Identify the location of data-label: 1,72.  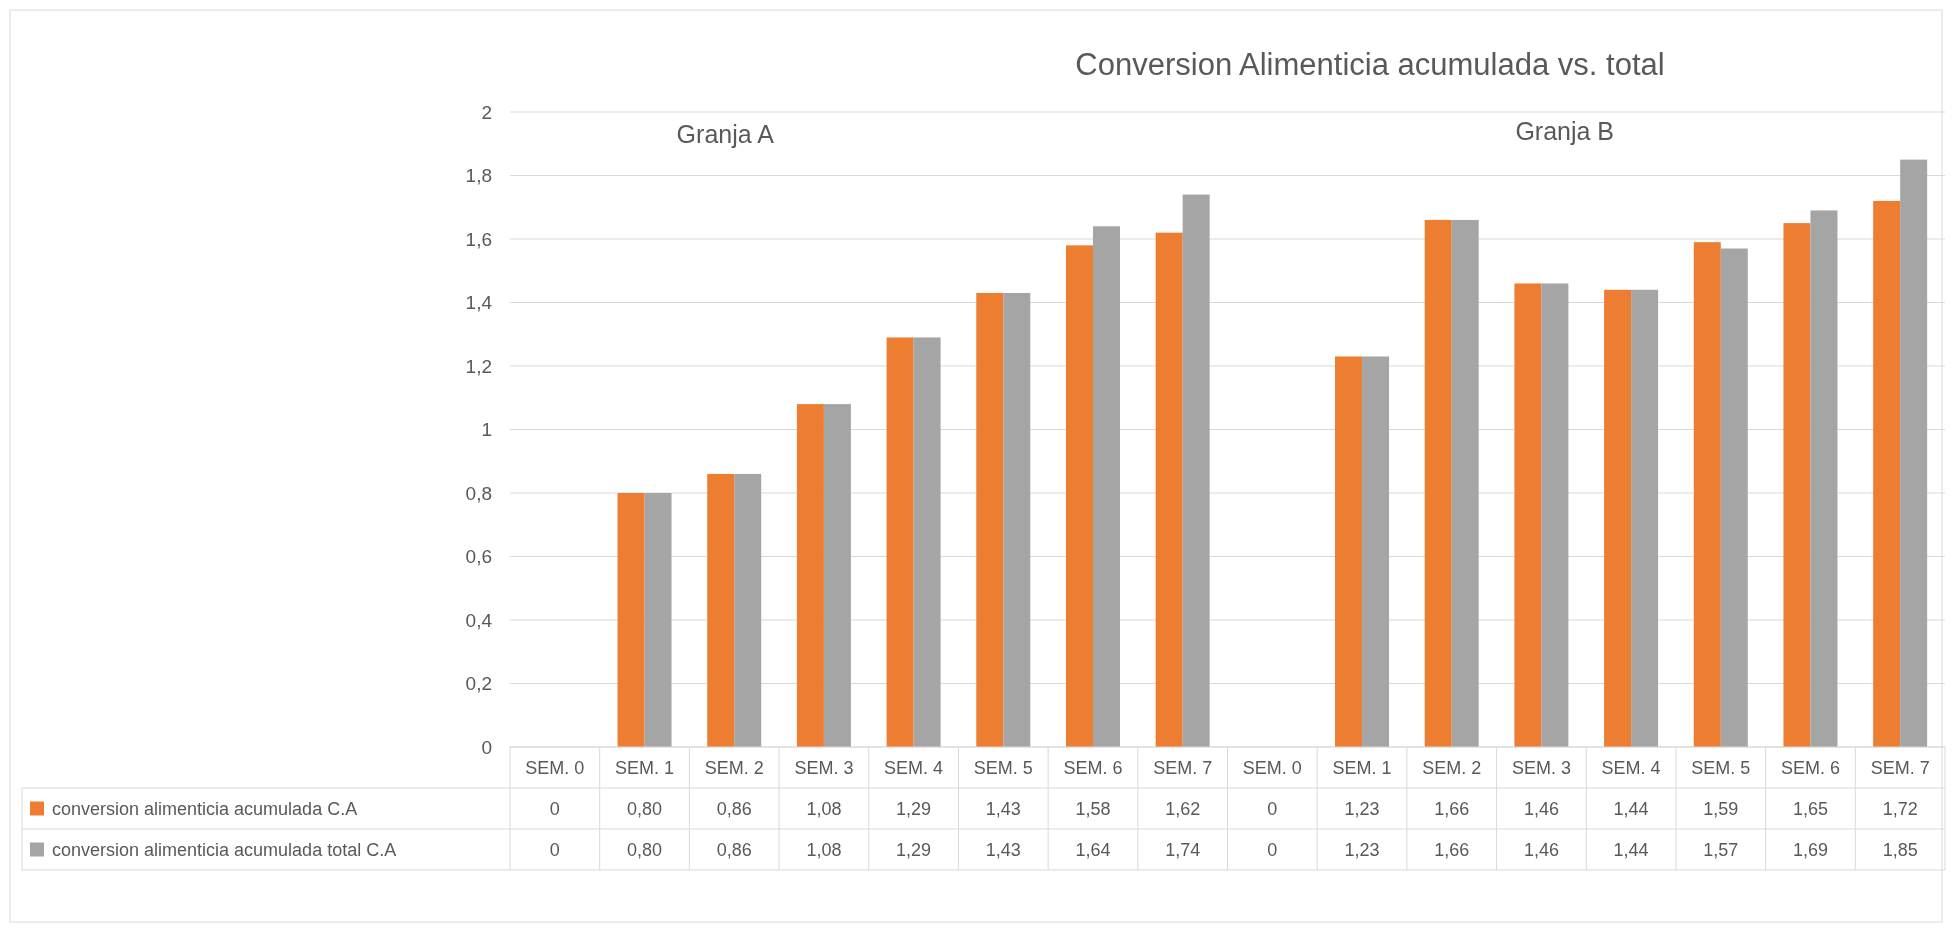
(1900, 808).